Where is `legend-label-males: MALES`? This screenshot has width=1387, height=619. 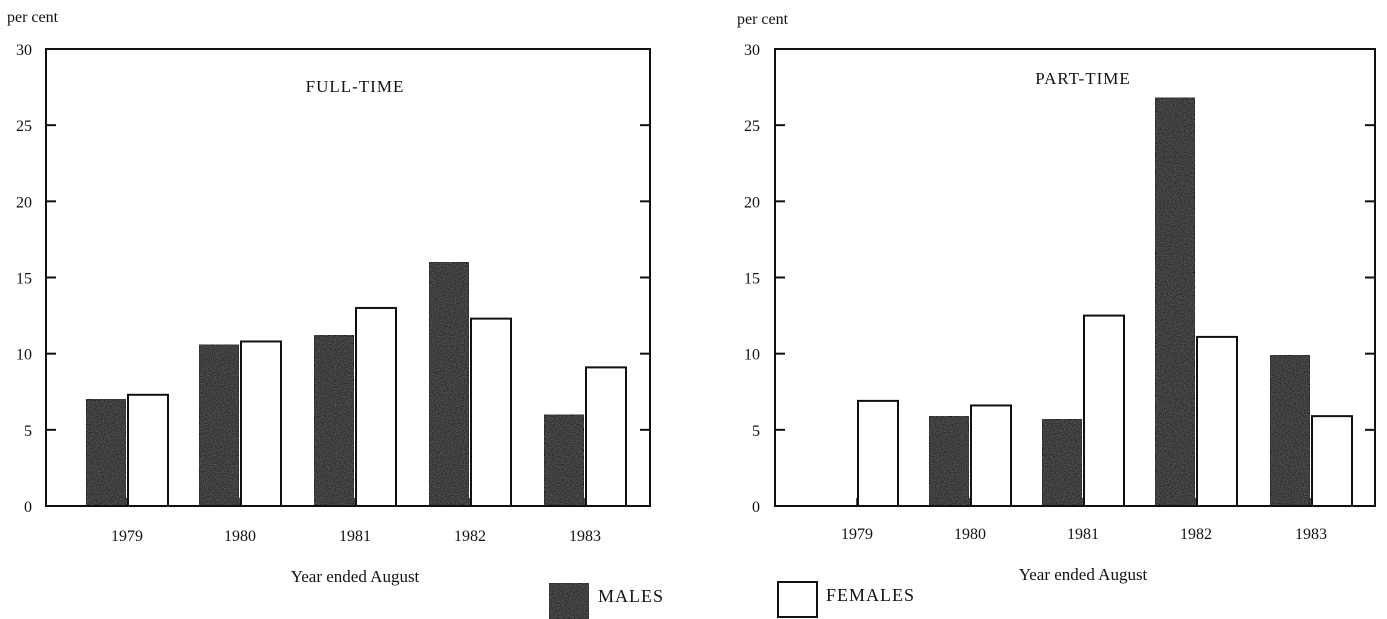 legend-label-males: MALES is located at coordinates (631, 596).